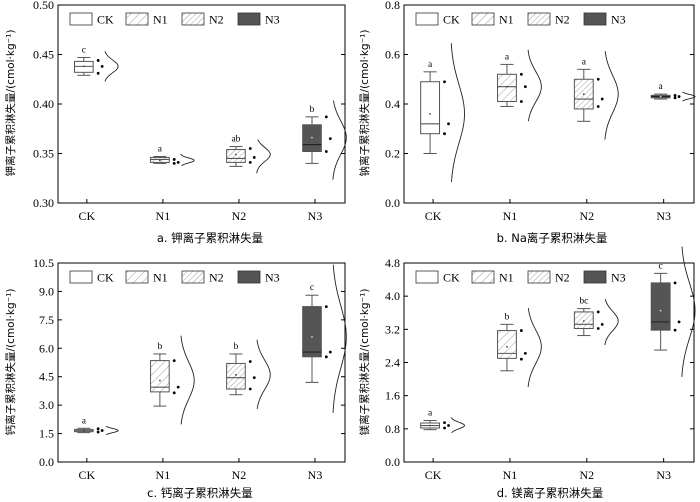 Image resolution: width=700 pixels, height=502 pixels. What do you see at coordinates (96, 63) in the screenshot?
I see `box-ck: c` at bounding box center [96, 63].